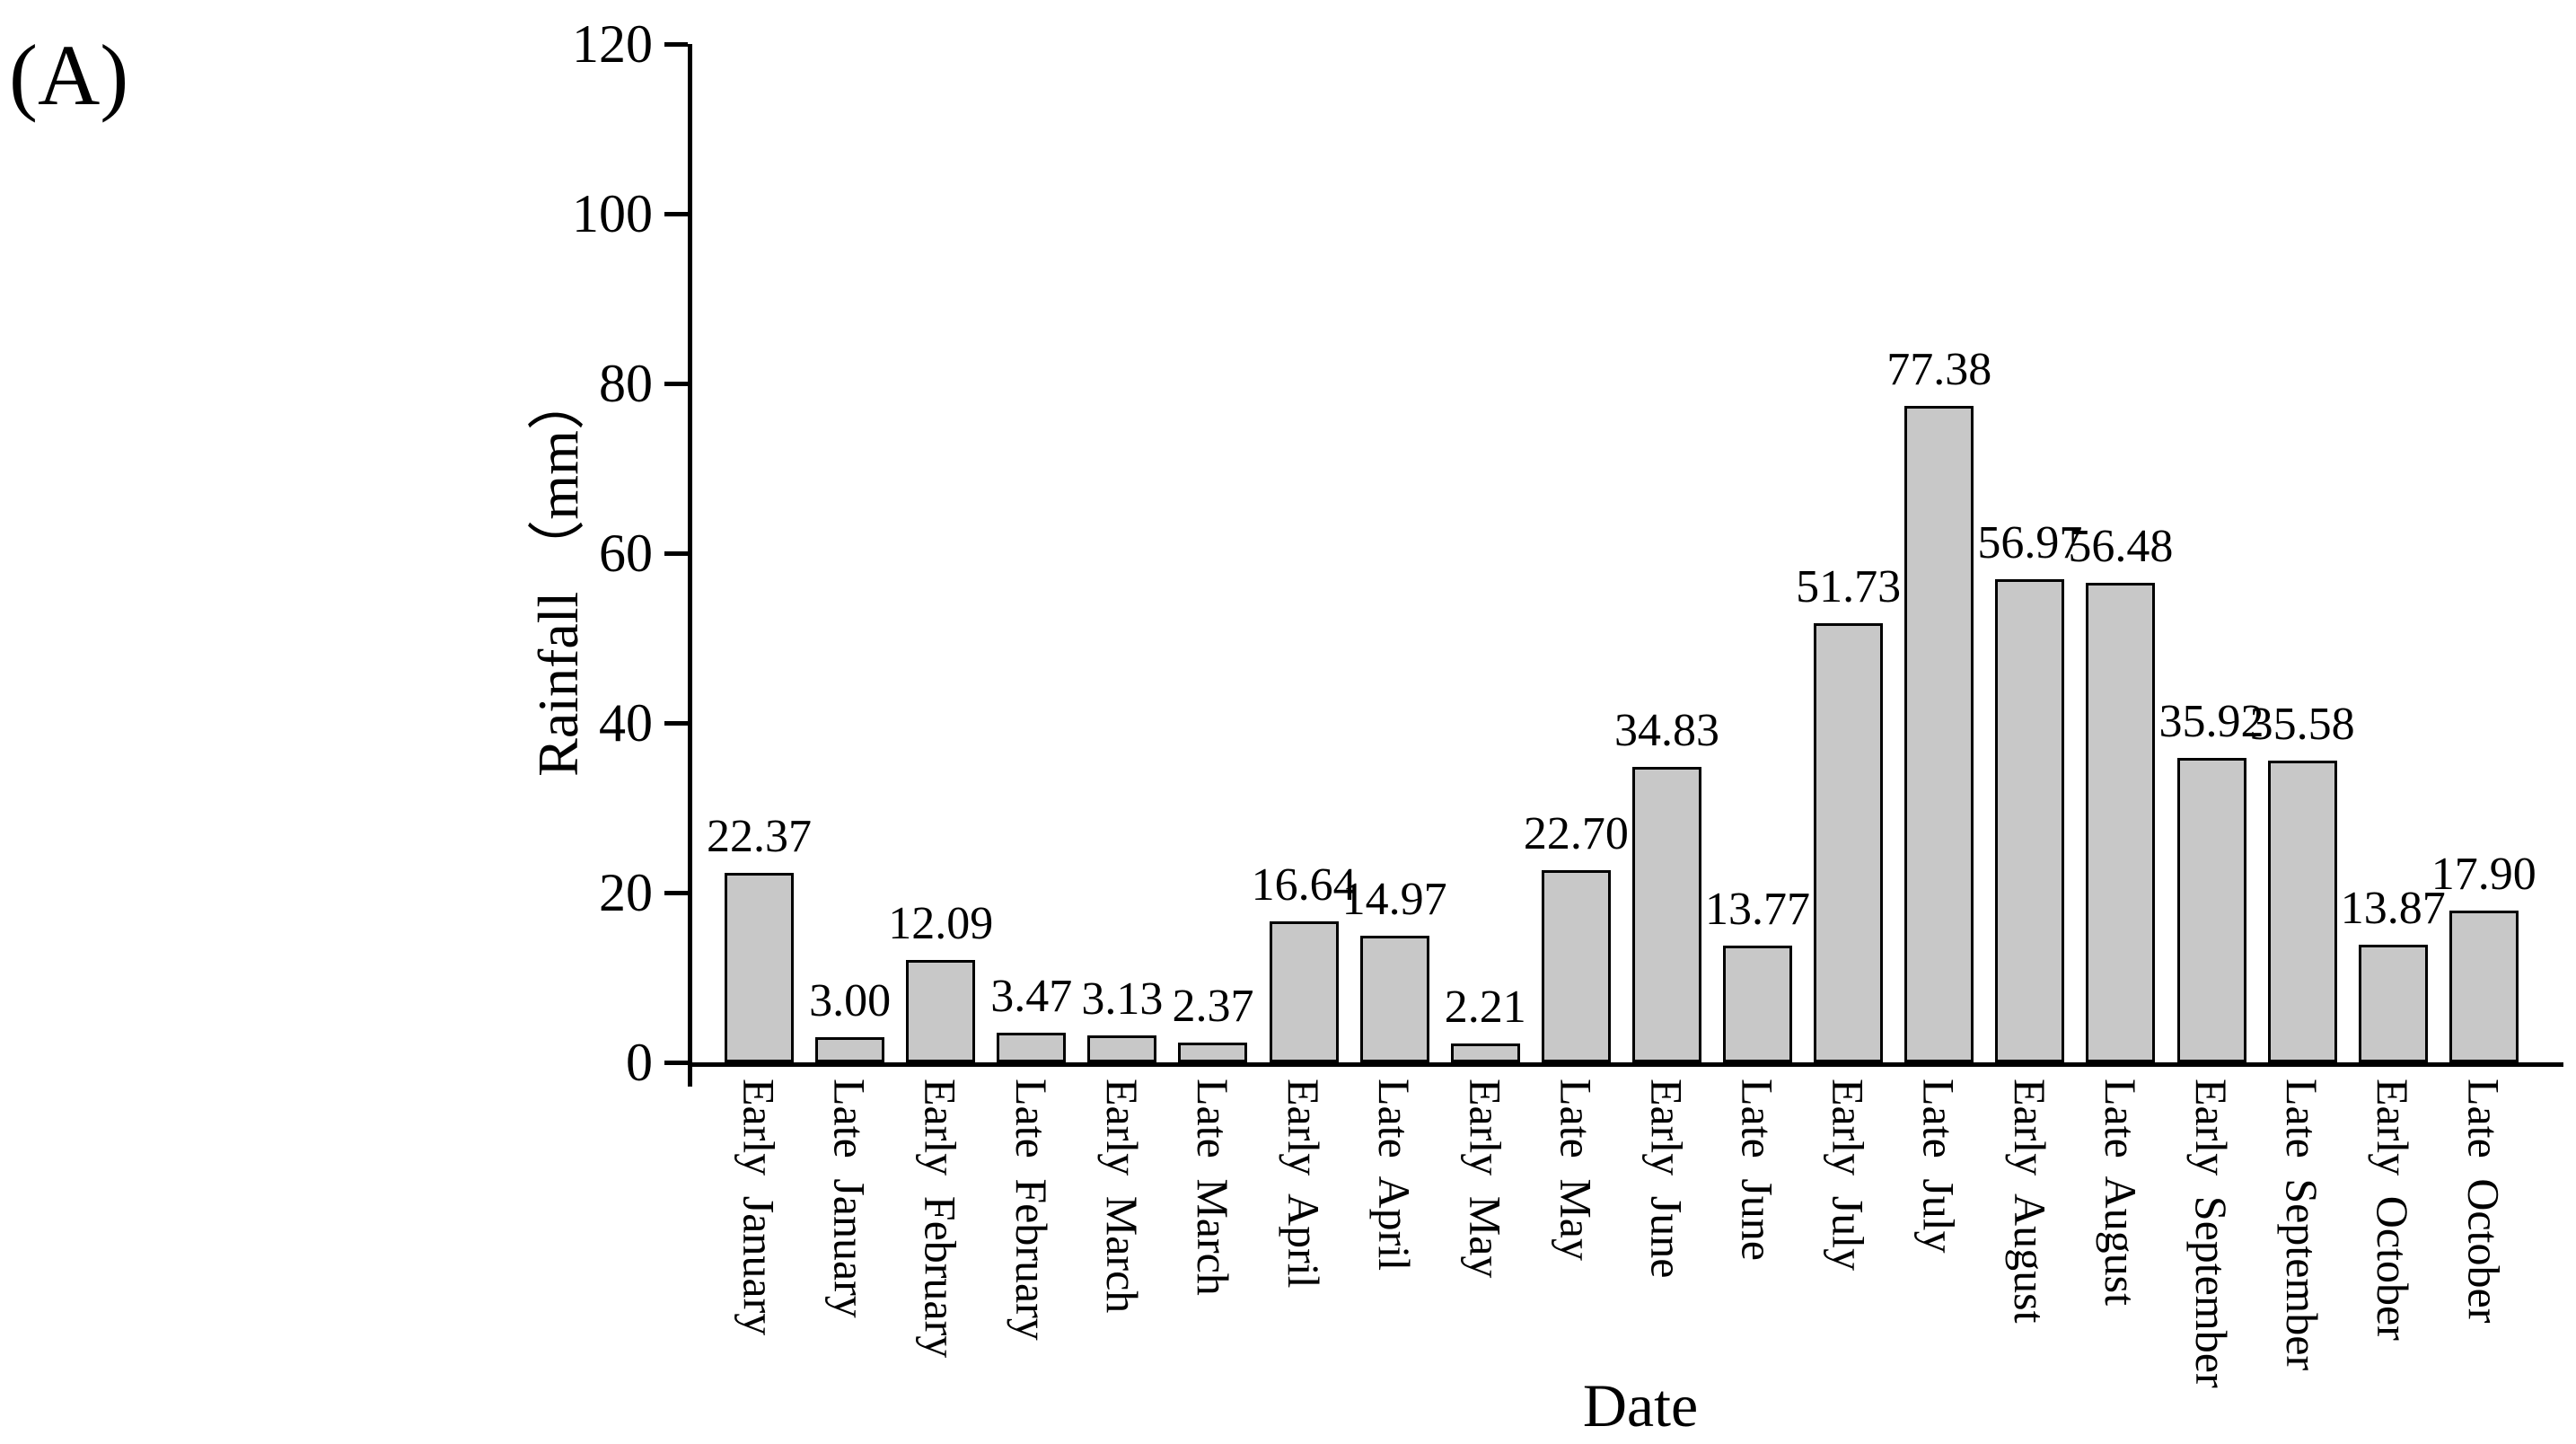 The width and height of the screenshot is (2576, 1444). What do you see at coordinates (1394, 899) in the screenshot?
I see `bar-value-label: 14.97` at bounding box center [1394, 899].